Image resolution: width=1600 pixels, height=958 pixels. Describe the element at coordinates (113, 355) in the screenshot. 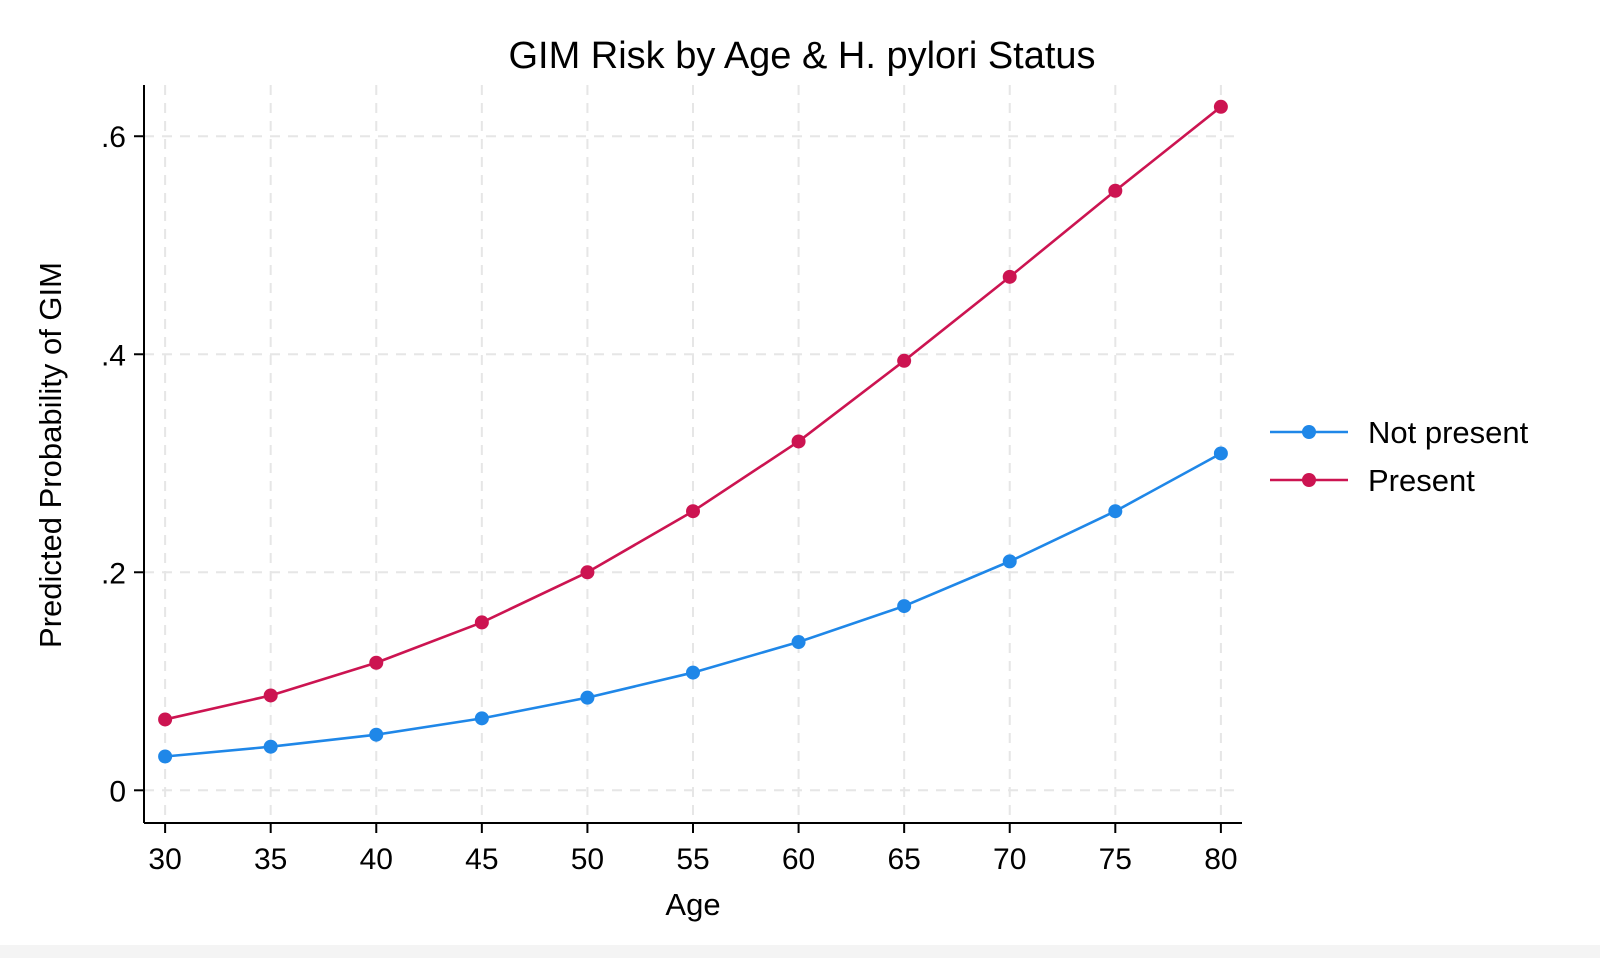

I see `y-tick-label-2: .4` at that location.